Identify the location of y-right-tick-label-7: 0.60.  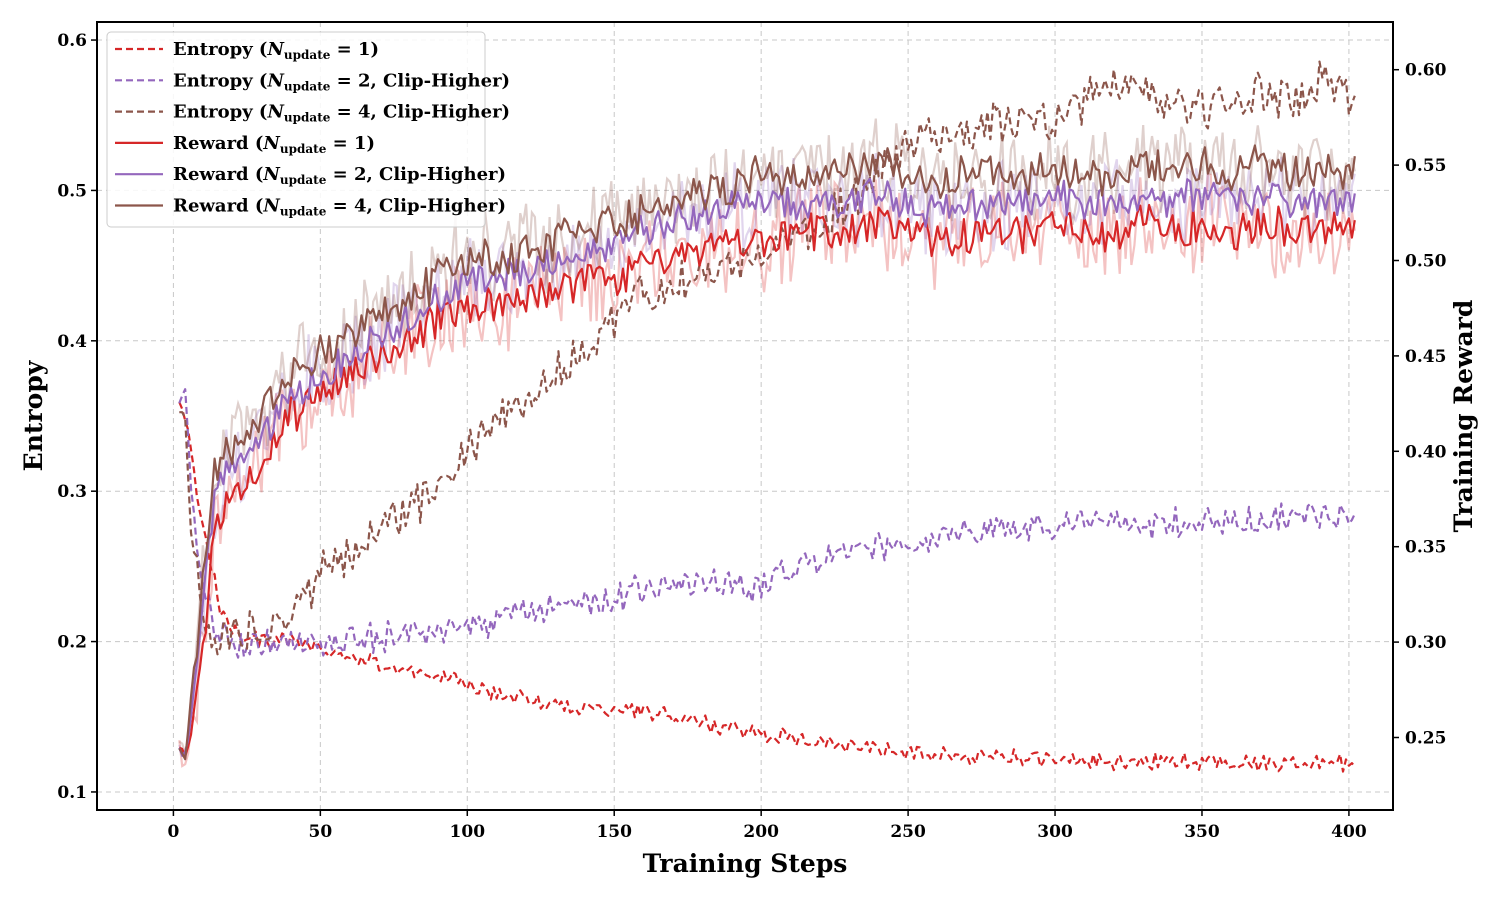
(1426, 71).